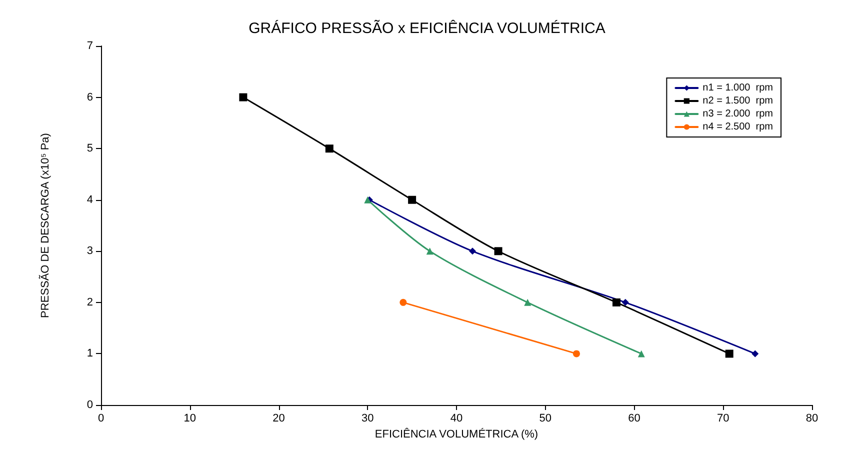 This screenshot has height=466, width=854. What do you see at coordinates (427, 28) in the screenshot?
I see `chart-title: GRÁFICO PRESSÃO x EFICIÊNCIA VOLUMÉTRICA` at bounding box center [427, 28].